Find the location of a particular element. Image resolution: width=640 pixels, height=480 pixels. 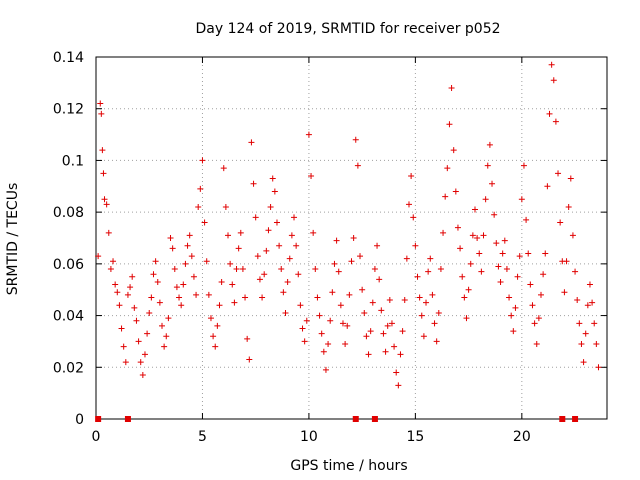

y-tick-label: 0.08 is located at coordinates (68, 213).